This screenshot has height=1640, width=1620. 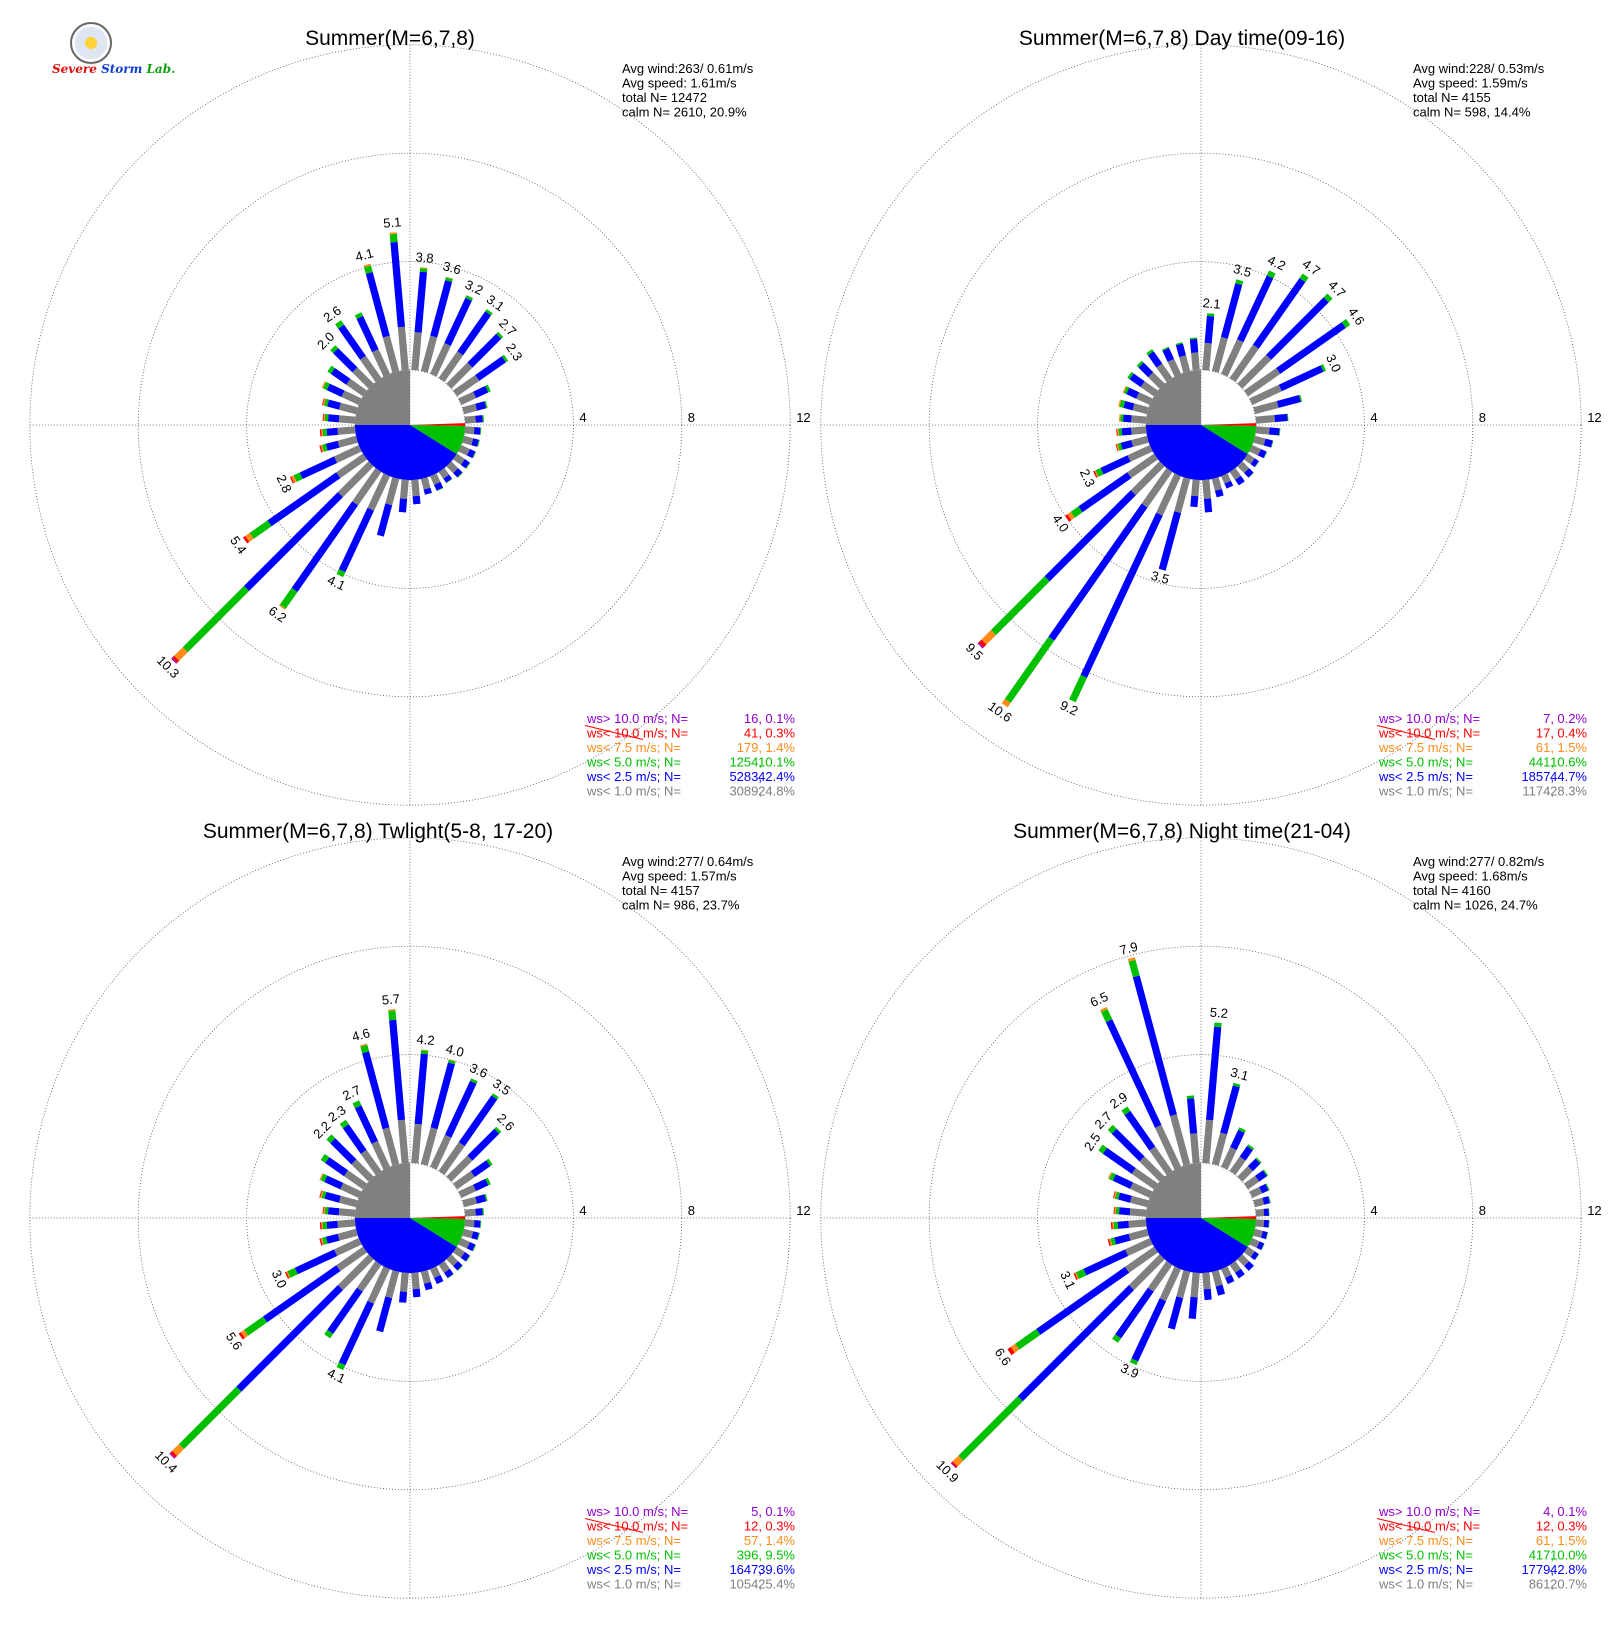 I want to click on bar-segment-lt10, so click(x=1011, y=1351).